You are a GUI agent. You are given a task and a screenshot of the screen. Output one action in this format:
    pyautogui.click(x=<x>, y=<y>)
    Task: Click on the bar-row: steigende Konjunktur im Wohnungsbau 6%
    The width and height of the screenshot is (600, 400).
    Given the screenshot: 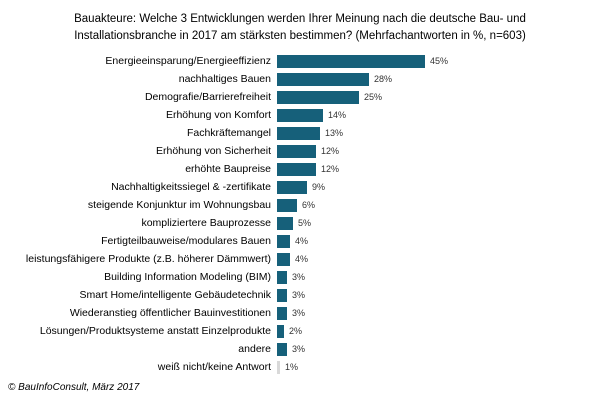 What is the action you would take?
    pyautogui.click(x=300, y=205)
    